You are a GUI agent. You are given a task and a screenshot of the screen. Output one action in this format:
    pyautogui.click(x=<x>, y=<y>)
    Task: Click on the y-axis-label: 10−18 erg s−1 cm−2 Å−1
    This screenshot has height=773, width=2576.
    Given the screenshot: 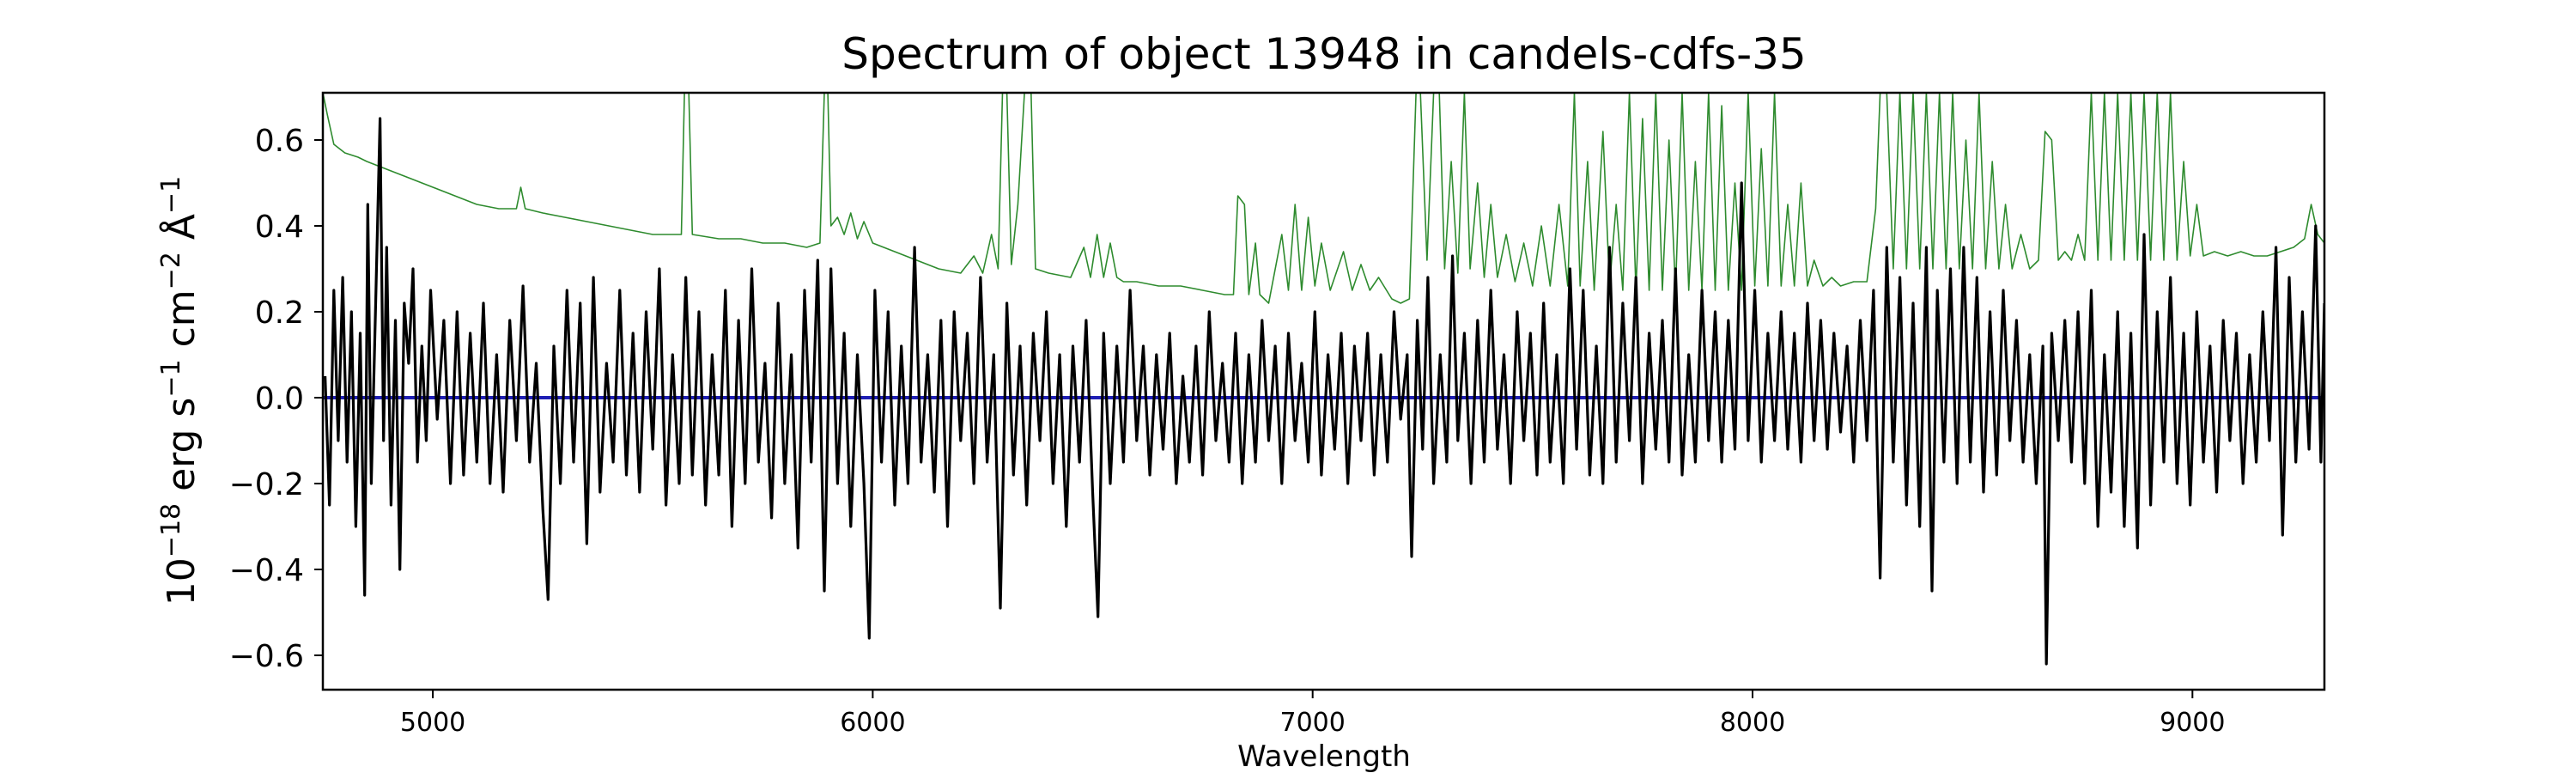 What is the action you would take?
    pyautogui.click(x=180, y=391)
    